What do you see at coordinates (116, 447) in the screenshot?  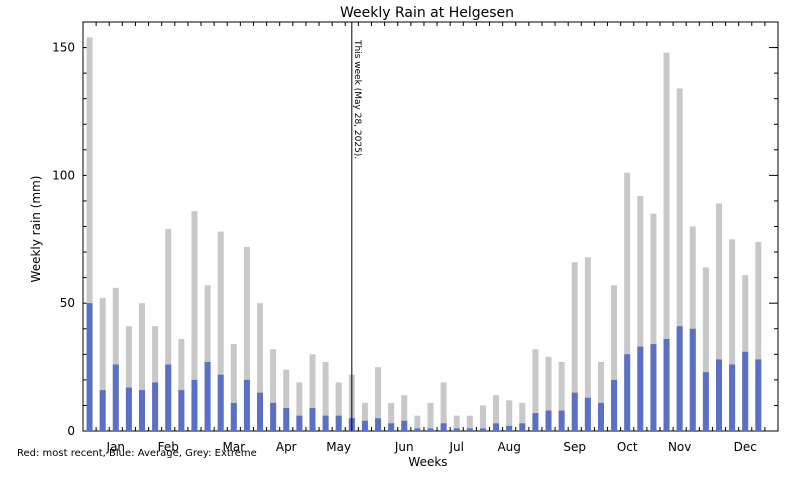 I see `x-tick-label-jan: Jan` at bounding box center [116, 447].